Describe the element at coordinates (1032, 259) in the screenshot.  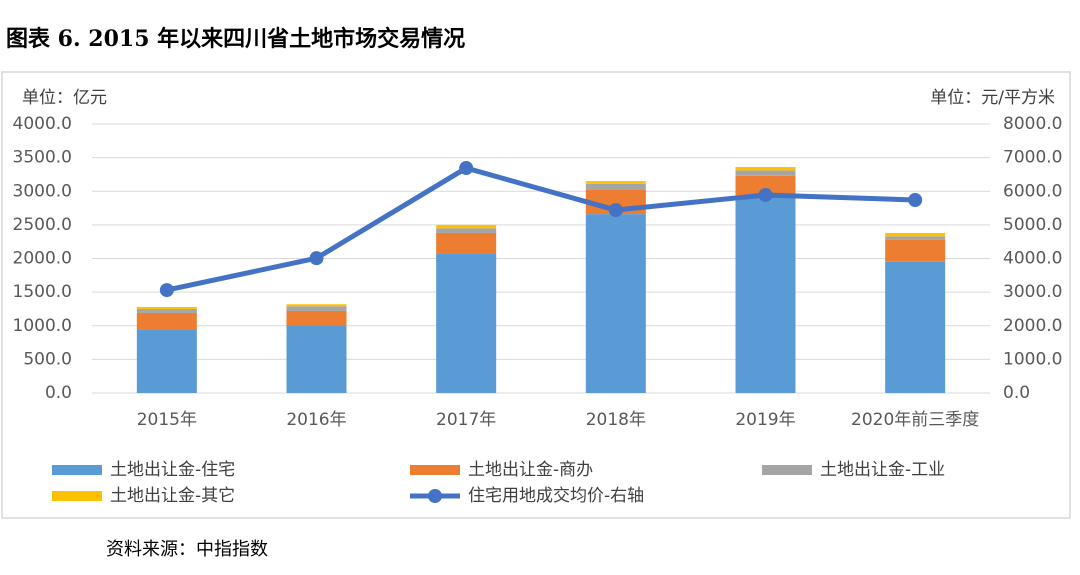
I see `y2-tick-label: 4000.0` at that location.